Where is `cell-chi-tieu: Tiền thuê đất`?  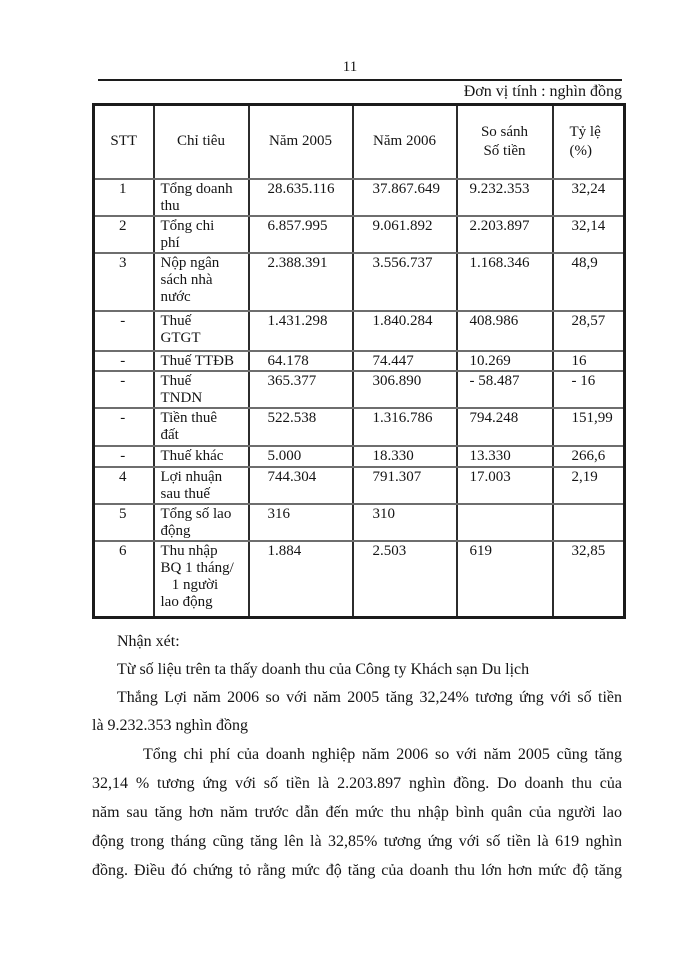
cell-chi-tieu: Tiền thuê đất is located at coordinates (201, 426).